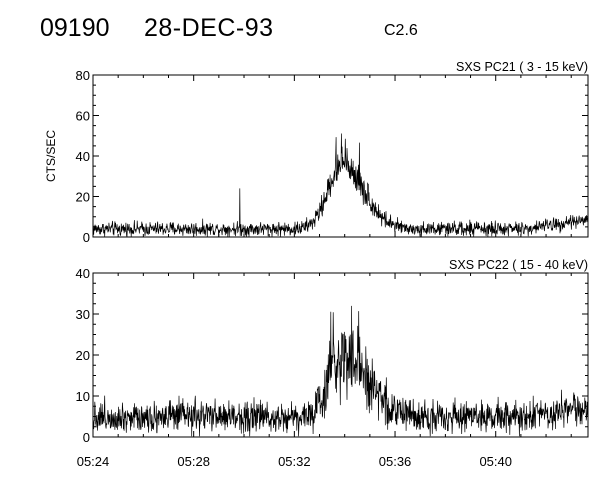 The image size is (600, 480). I want to click on event-date: 28-DEC-93, so click(209, 28).